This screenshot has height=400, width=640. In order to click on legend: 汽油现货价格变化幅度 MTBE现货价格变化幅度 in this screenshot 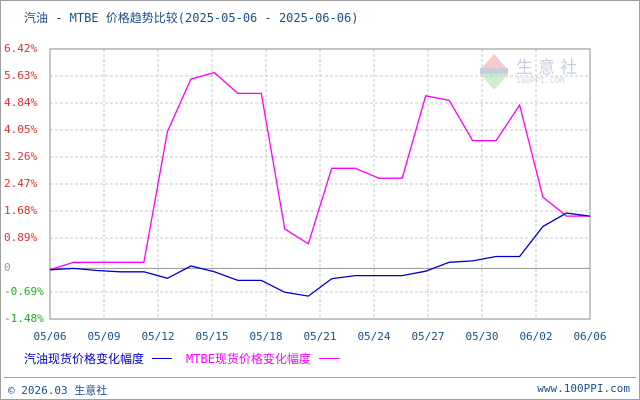, I will do `click(181, 358)`.